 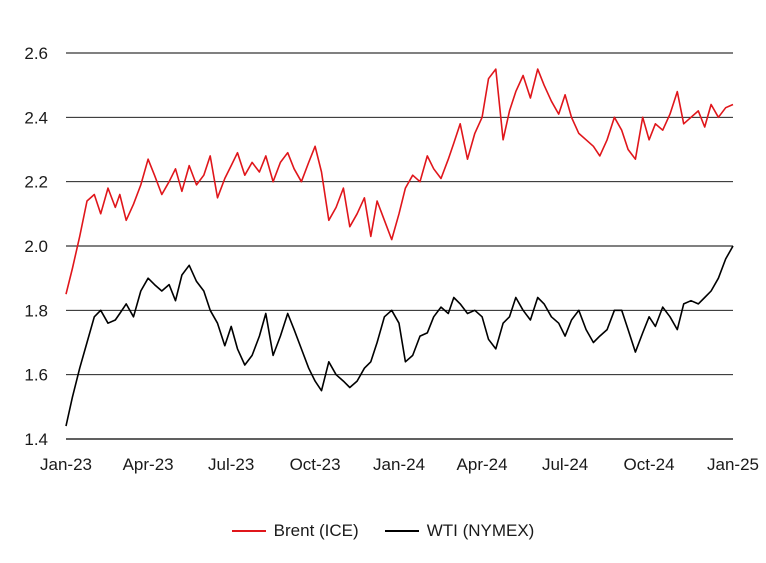 What do you see at coordinates (36, 375) in the screenshot?
I see `y-tick-label: 1.6` at bounding box center [36, 375].